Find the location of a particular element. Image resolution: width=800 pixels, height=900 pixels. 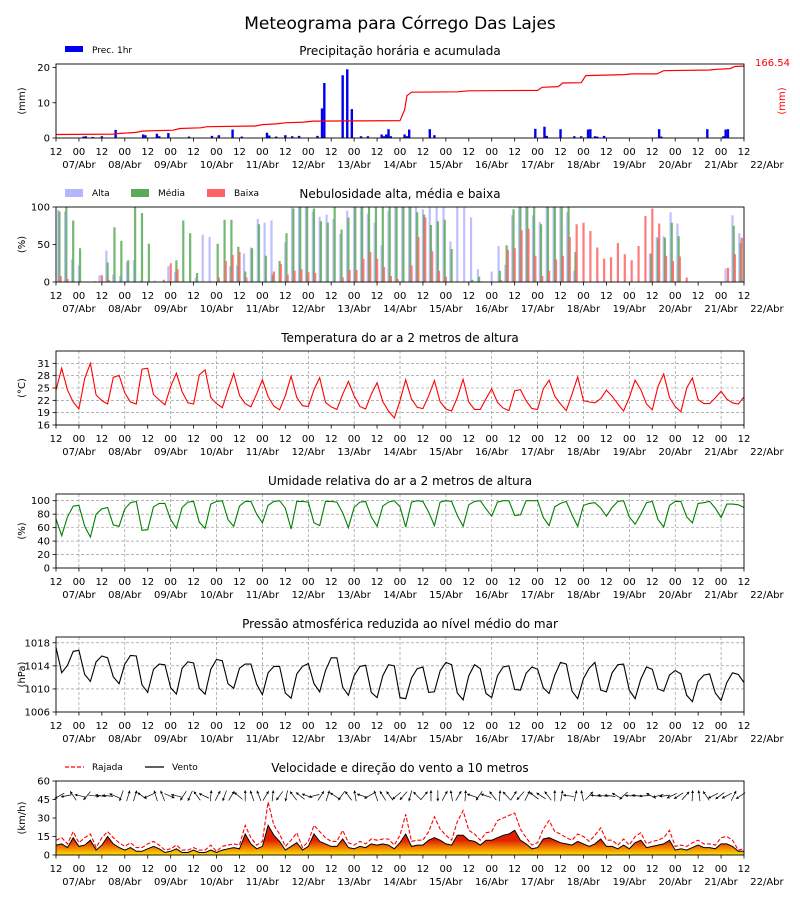

temp-x-date-label: 10/Abr is located at coordinates (217, 452).